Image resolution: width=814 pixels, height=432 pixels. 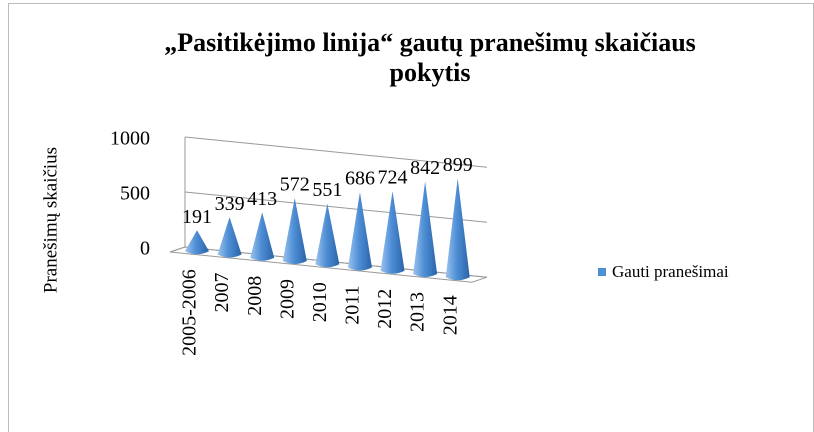 I want to click on value-label: 551, so click(x=327, y=190).